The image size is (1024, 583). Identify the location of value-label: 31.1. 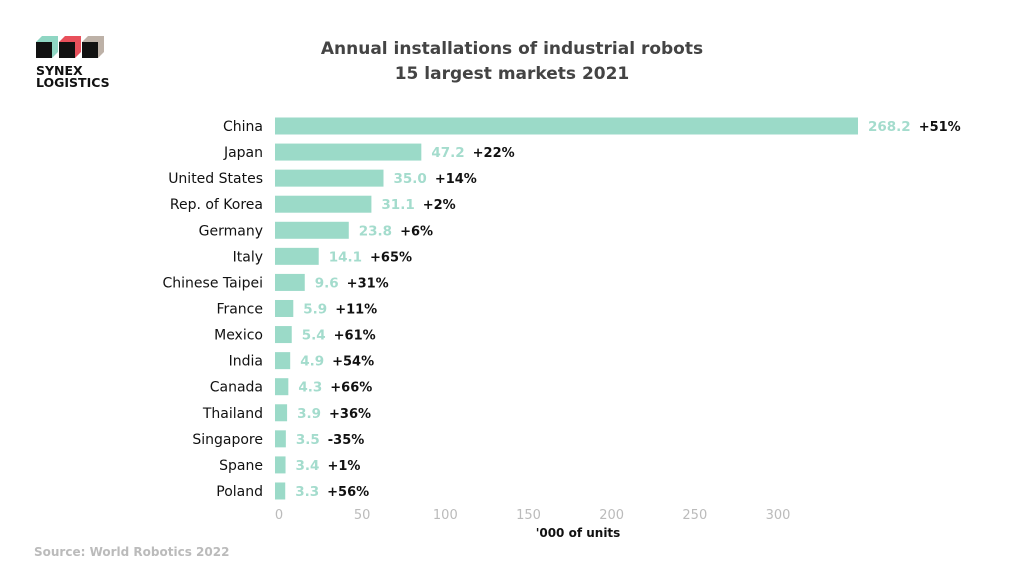
(397, 205).